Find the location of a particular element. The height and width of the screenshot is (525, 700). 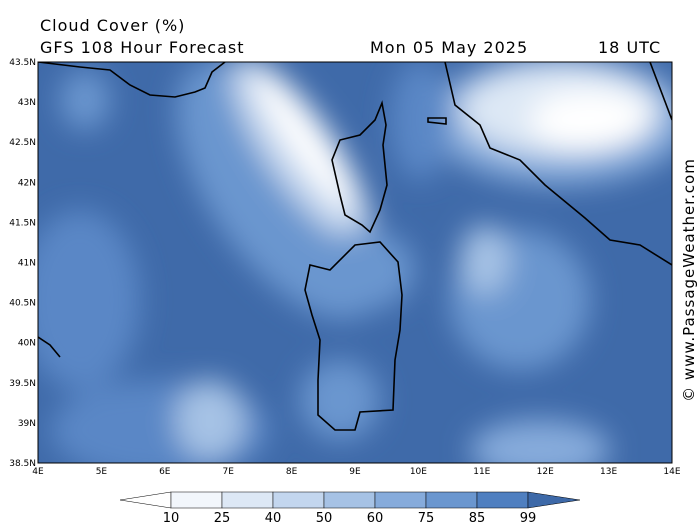

subtitle: GFS 108 Hour Forecast is located at coordinates (142, 47).